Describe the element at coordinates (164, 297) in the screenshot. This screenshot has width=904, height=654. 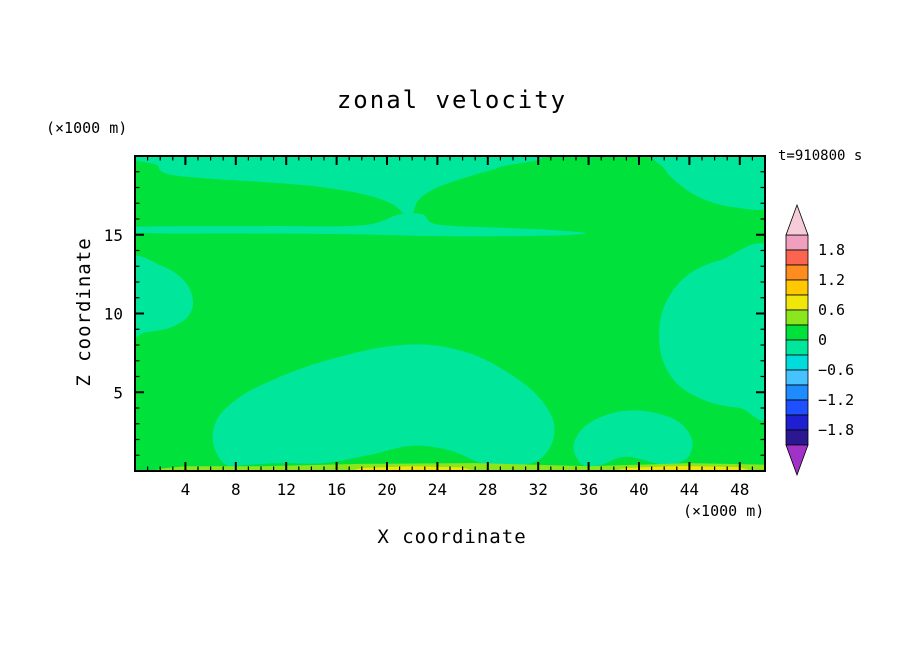
I see `contour-region-left-blob` at that location.